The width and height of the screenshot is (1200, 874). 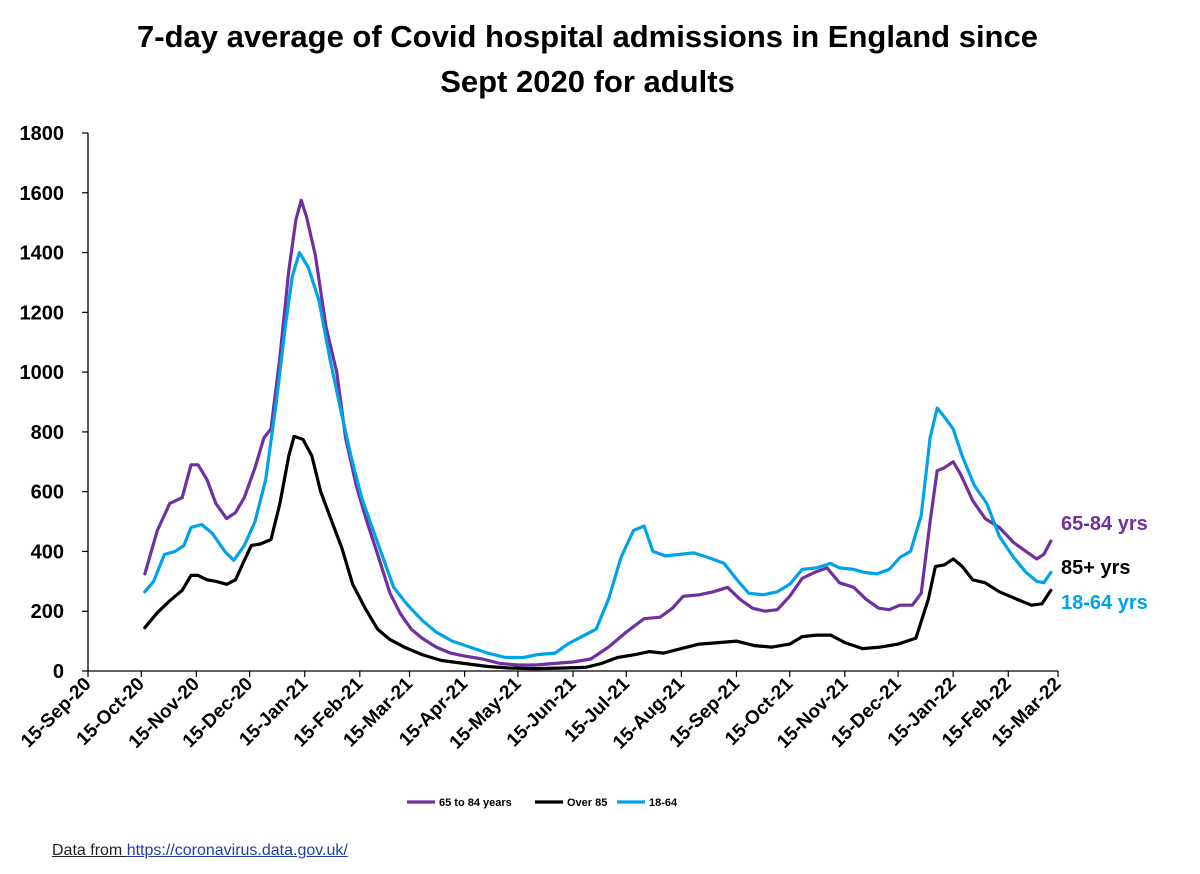 I want to click on y-tick-label: 600, so click(x=47, y=493).